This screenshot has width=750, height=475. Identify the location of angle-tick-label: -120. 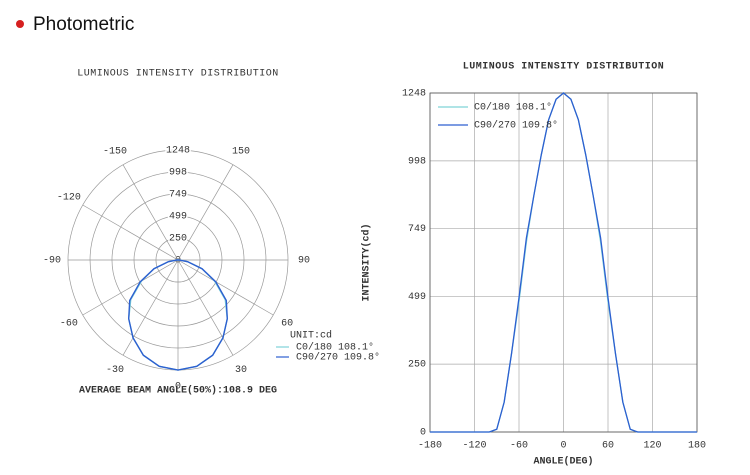
(69, 198).